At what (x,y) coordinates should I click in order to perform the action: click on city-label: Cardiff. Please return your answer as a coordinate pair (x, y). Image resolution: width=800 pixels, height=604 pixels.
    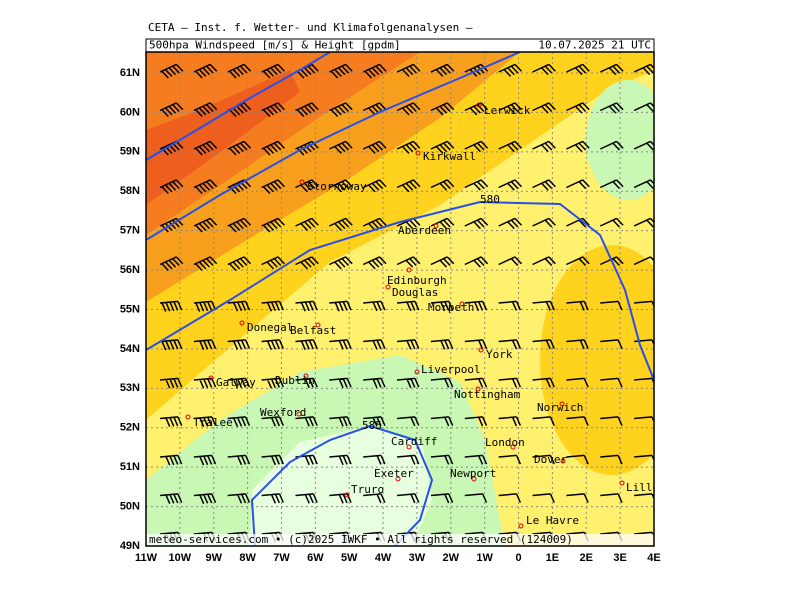
    Looking at the image, I should click on (414, 441).